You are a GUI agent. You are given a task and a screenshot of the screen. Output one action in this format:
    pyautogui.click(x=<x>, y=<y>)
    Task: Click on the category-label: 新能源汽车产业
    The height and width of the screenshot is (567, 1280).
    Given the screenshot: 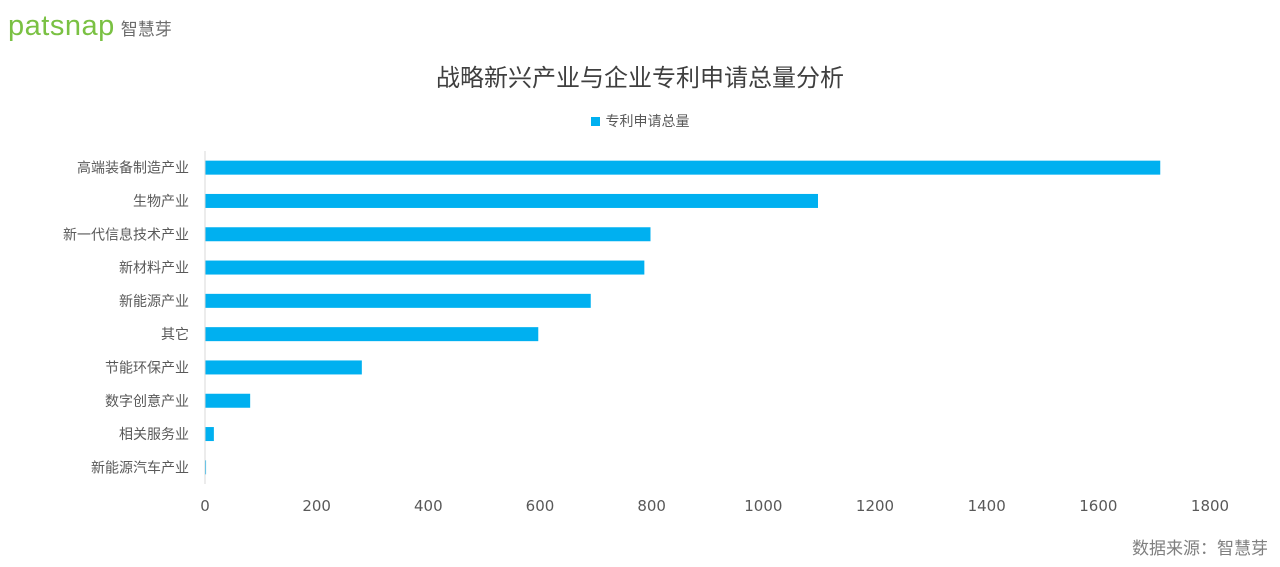 What is the action you would take?
    pyautogui.click(x=140, y=467)
    